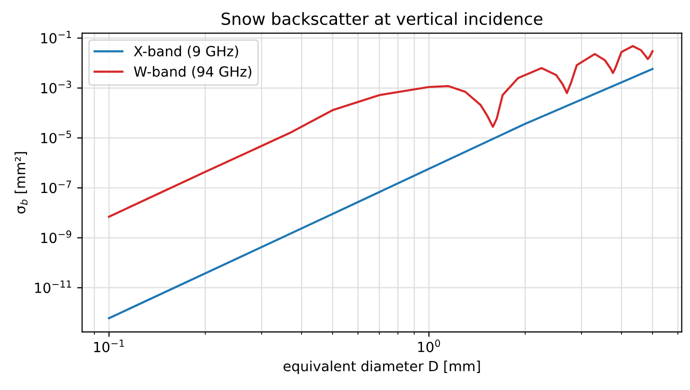  What do you see at coordinates (21, 183) in the screenshot?
I see `y-axis-title: σ$_{b}$ [mm²]` at bounding box center [21, 183].